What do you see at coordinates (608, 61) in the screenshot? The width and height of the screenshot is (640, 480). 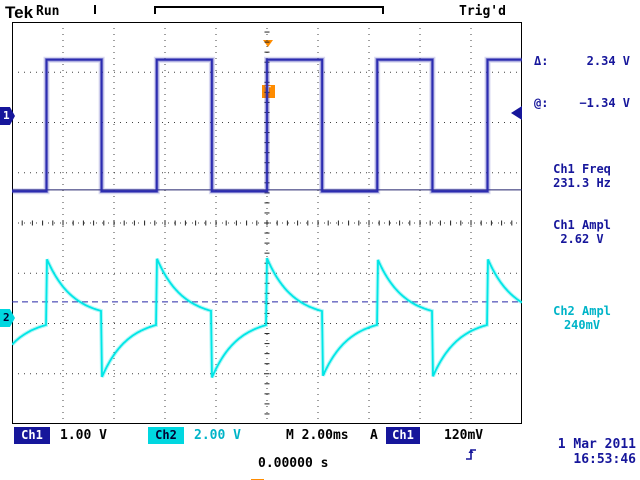 I see `cursor-delta-value: 2.34 V` at bounding box center [608, 61].